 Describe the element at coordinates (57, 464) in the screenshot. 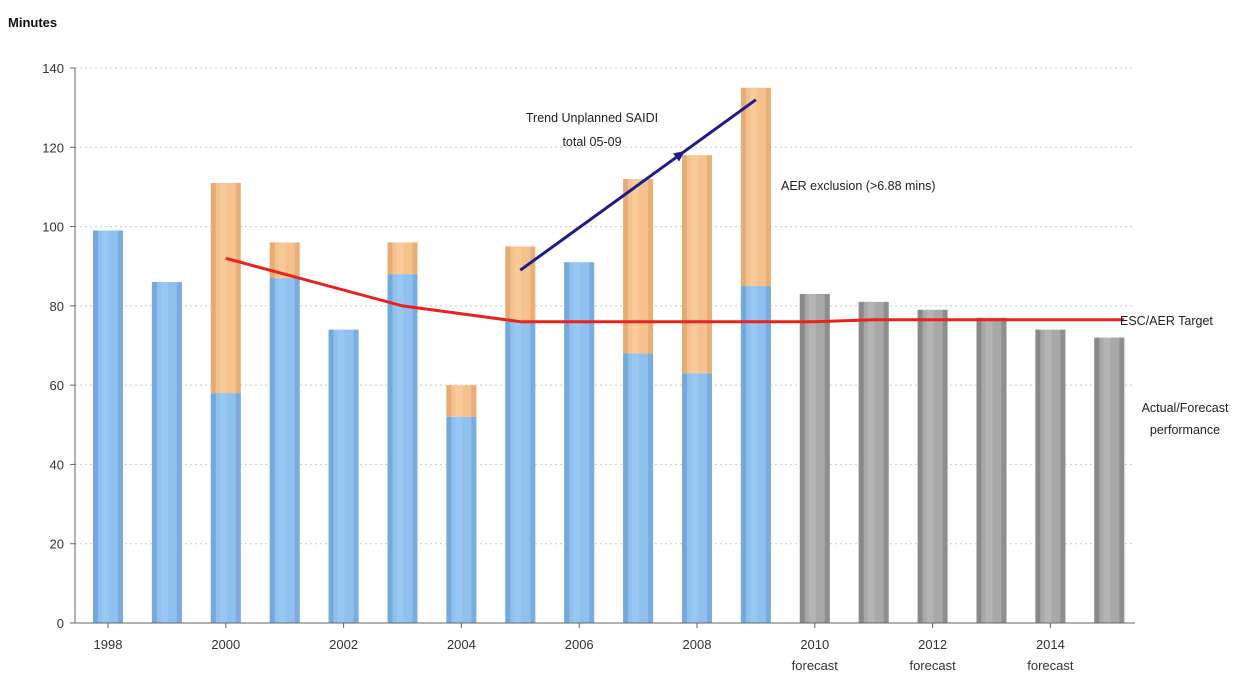

I see `y-tick-label: 40` at that location.